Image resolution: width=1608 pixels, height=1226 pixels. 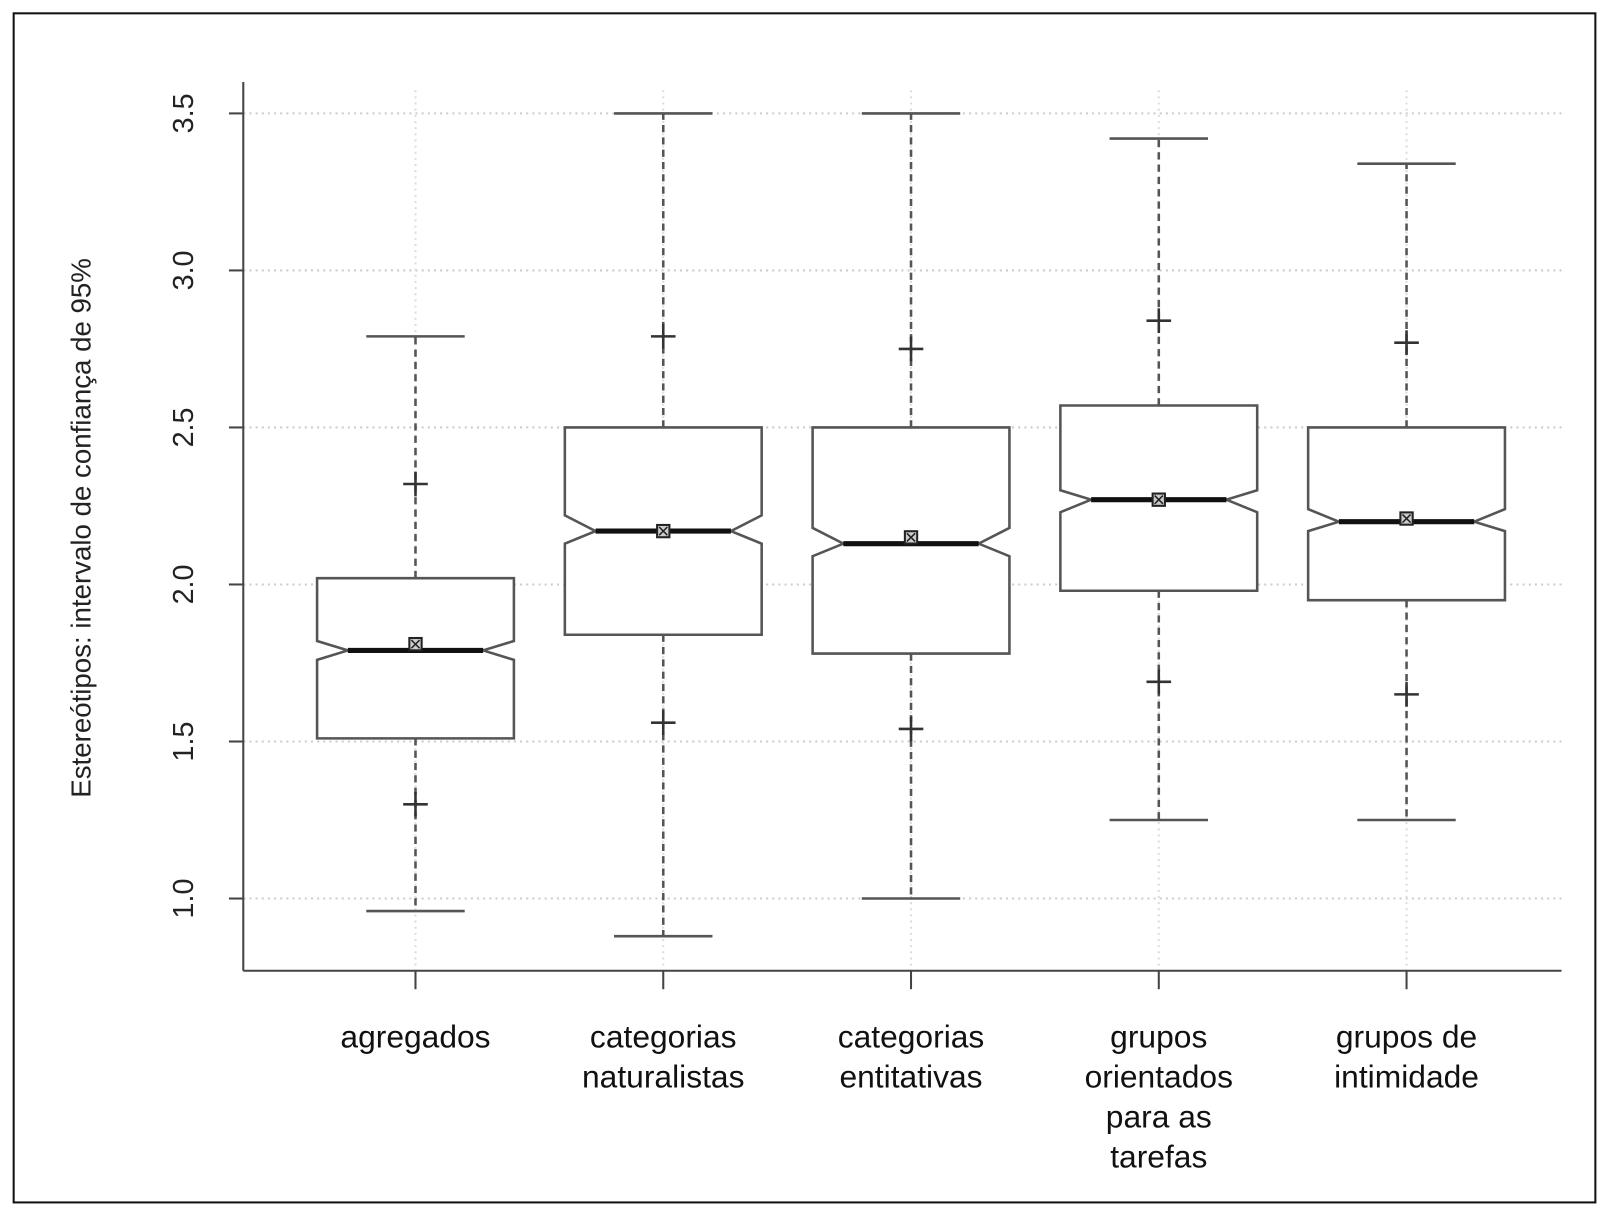 What do you see at coordinates (184, 113) in the screenshot?
I see `y-tick-label: 3.5` at bounding box center [184, 113].